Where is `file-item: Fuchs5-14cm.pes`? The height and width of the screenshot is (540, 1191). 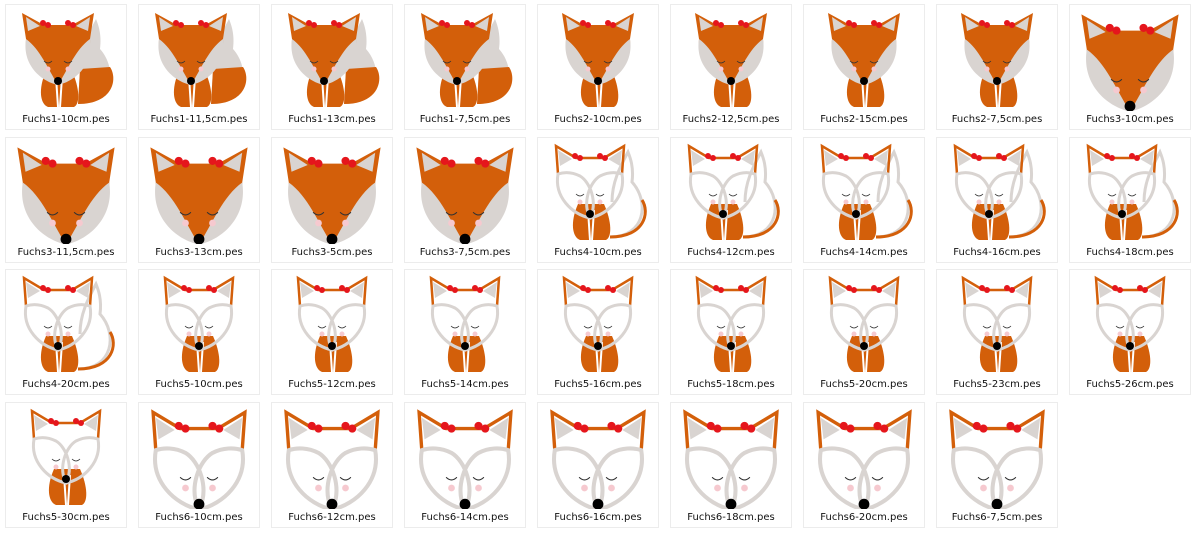
file-item: Fuchs5-14cm.pes is located at coordinates (465, 332).